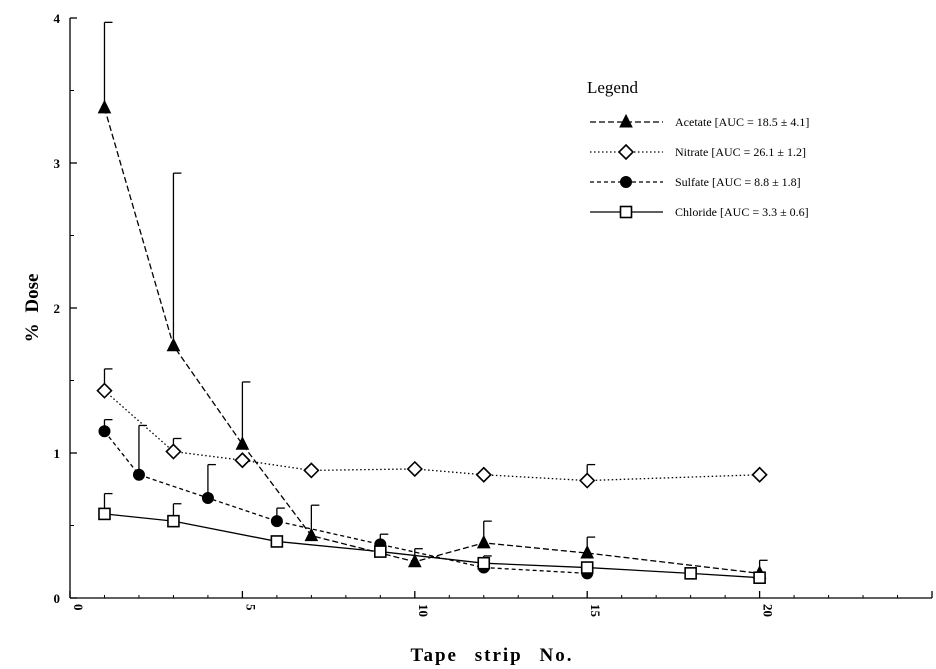  What do you see at coordinates (57, 163) in the screenshot?
I see `y-tick-label-3: 3` at bounding box center [57, 163].